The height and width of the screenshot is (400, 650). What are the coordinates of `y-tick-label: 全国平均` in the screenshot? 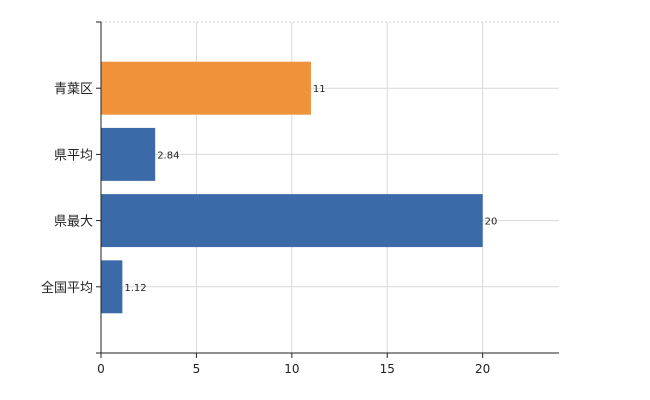 It's located at (67, 288).